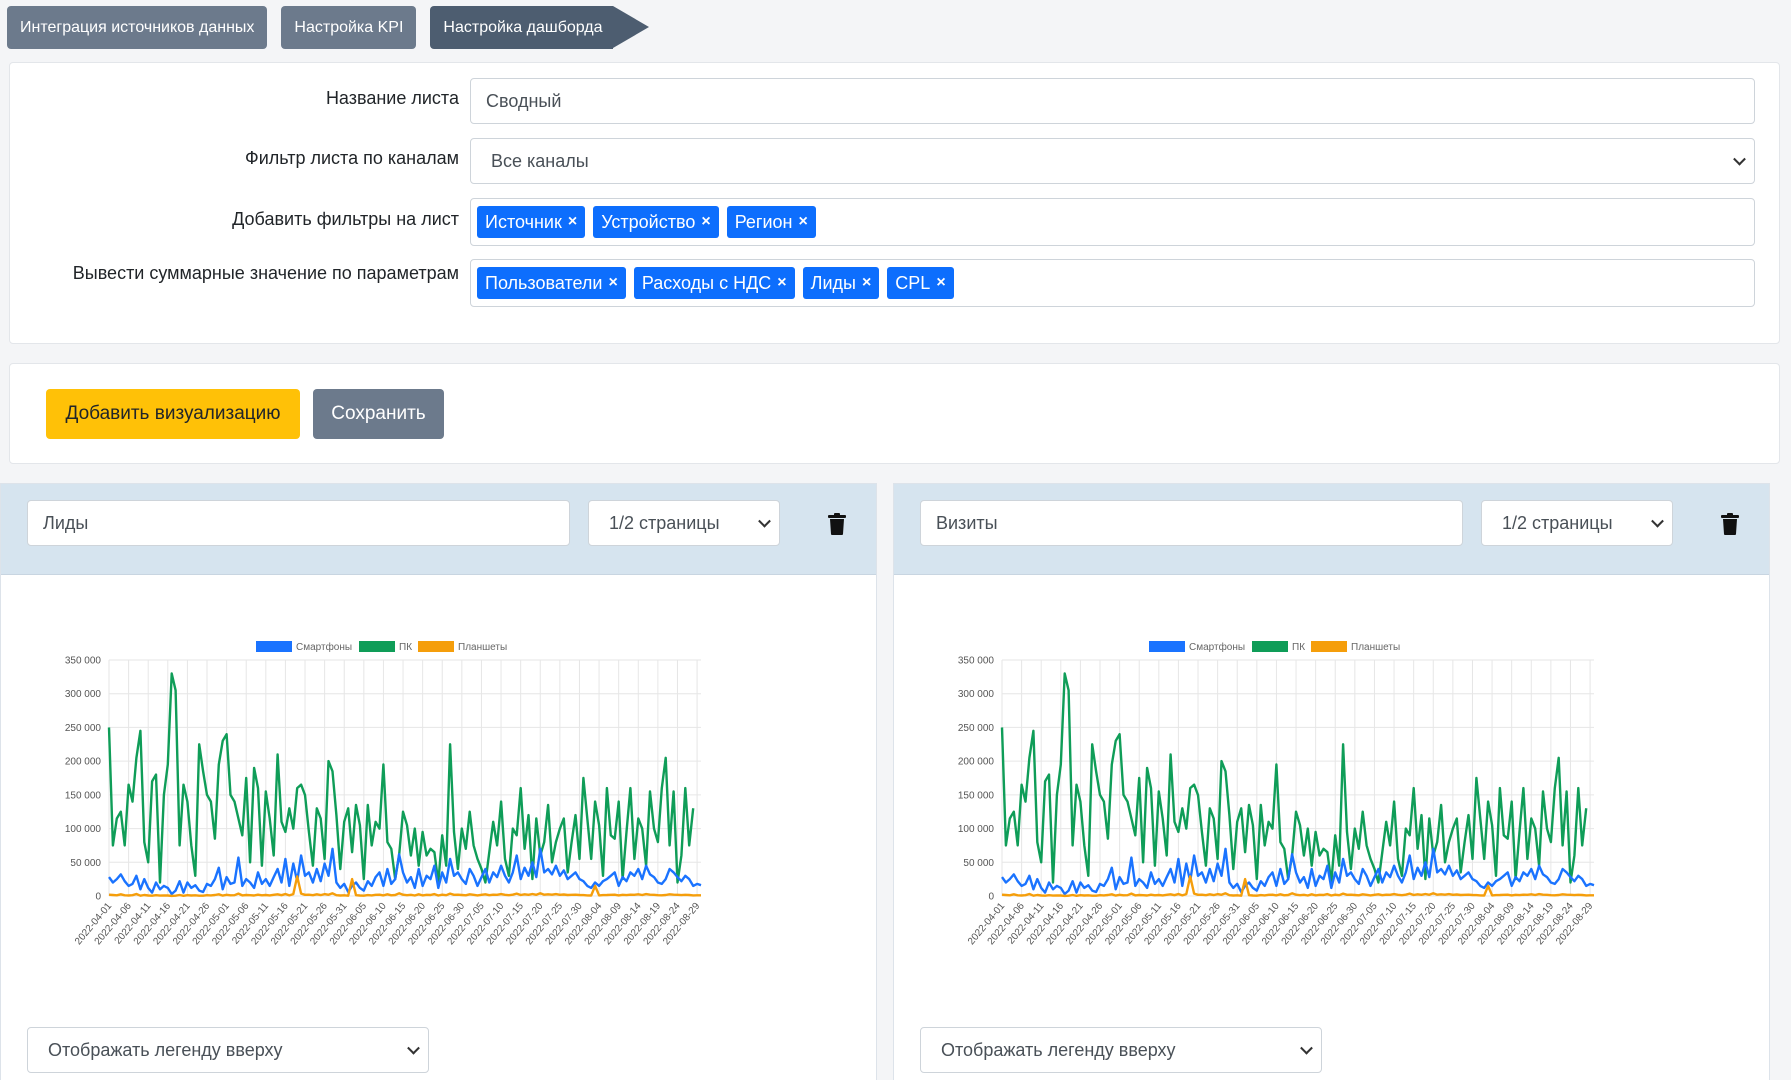  Describe the element at coordinates (539, 27) in the screenshot. I see `step-dashboard-setup: Настройка дашборда` at that location.